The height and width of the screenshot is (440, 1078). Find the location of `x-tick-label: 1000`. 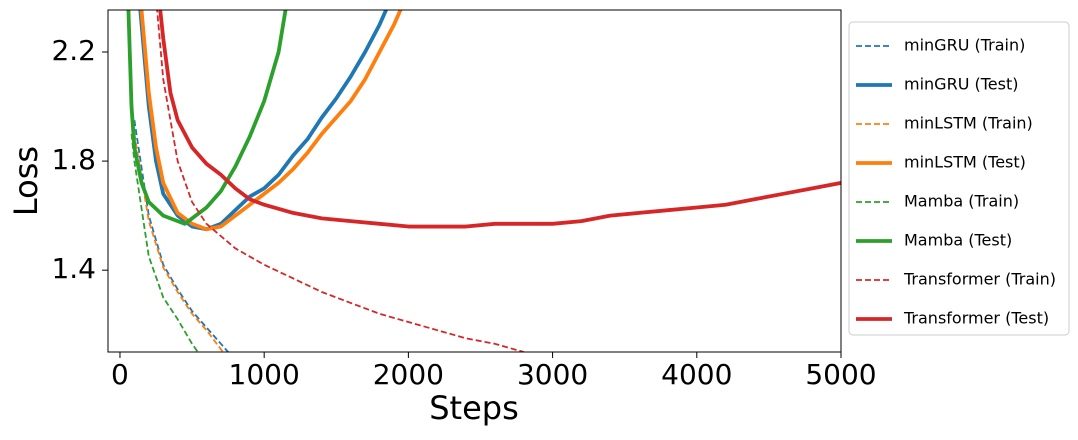

x-tick-label: 1000 is located at coordinates (264, 374).